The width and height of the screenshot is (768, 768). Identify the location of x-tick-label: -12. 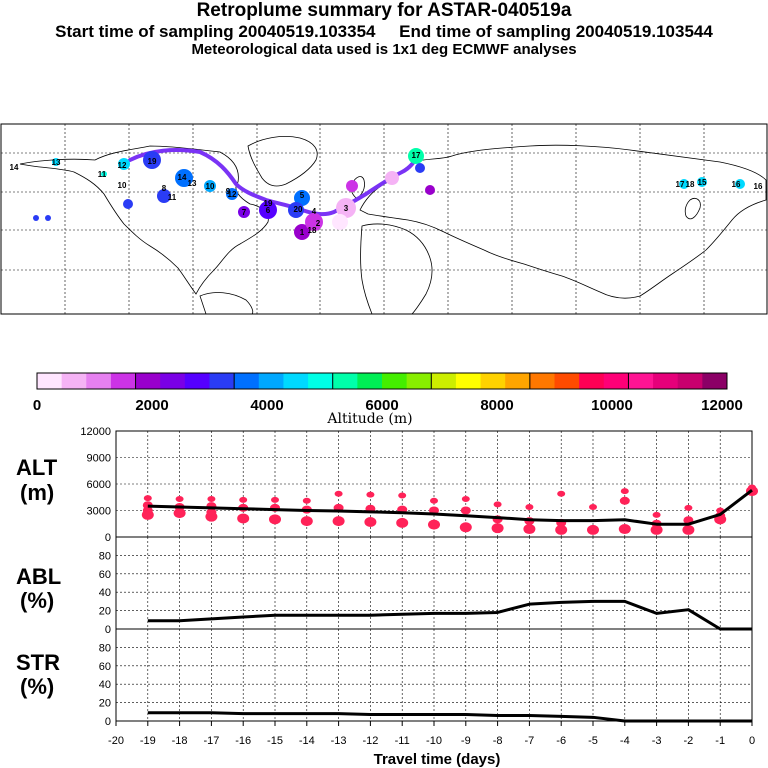
(370, 741).